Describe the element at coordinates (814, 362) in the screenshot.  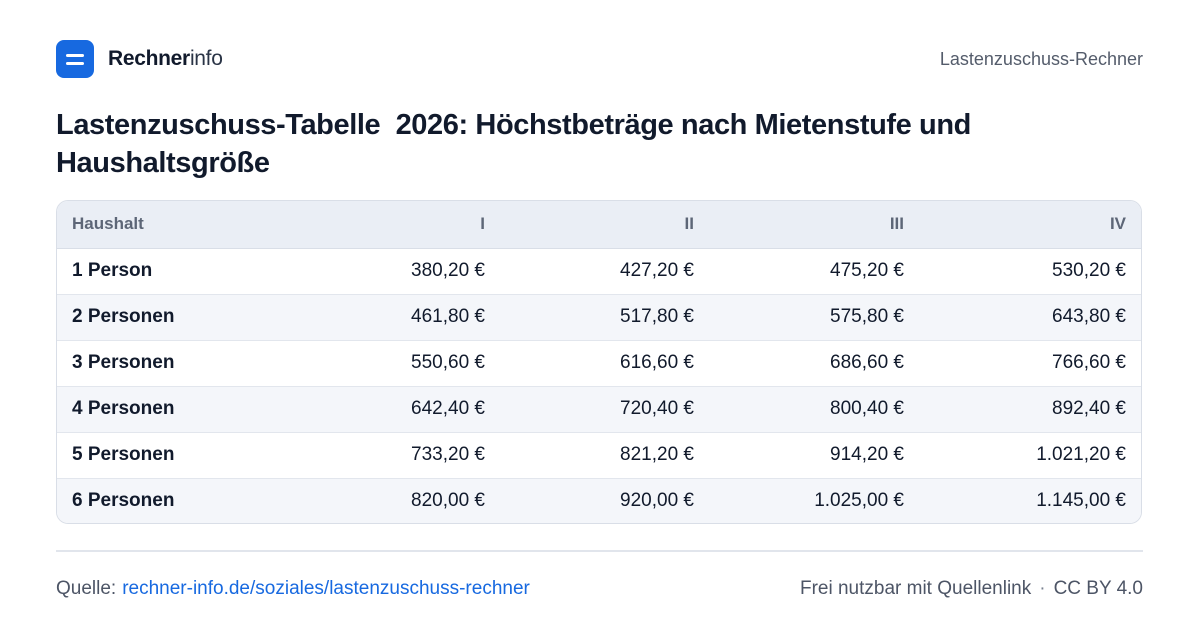
I see `table-cell: 686,60 €` at that location.